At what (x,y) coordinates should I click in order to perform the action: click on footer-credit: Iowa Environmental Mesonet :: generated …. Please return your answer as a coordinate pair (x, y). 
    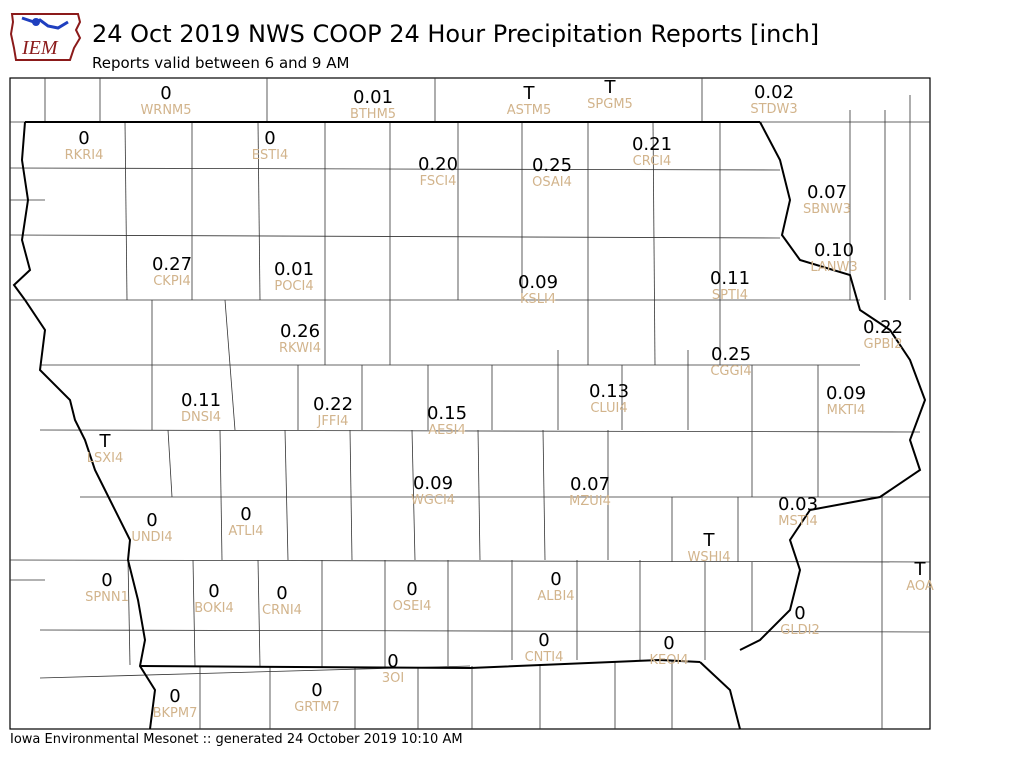
    Looking at the image, I should click on (236, 739).